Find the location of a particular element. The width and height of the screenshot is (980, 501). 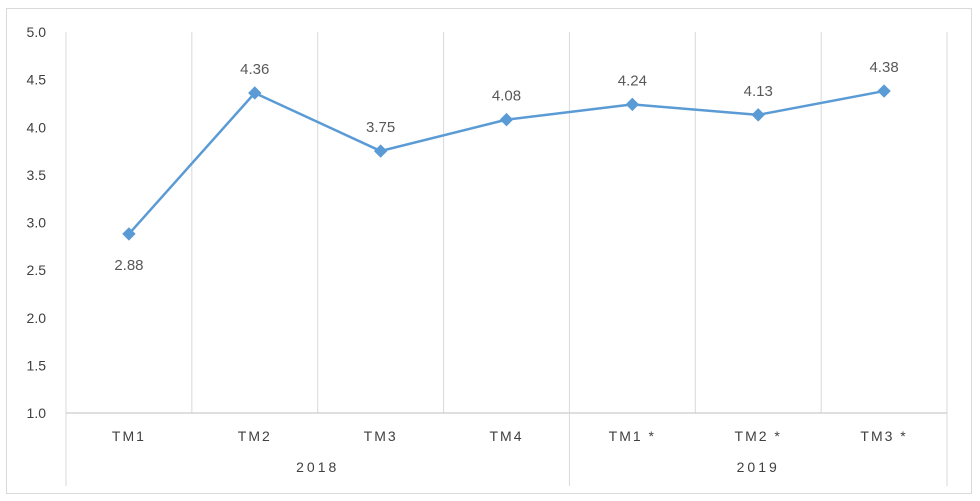

y-tick-label: 1.5 is located at coordinates (37, 365).